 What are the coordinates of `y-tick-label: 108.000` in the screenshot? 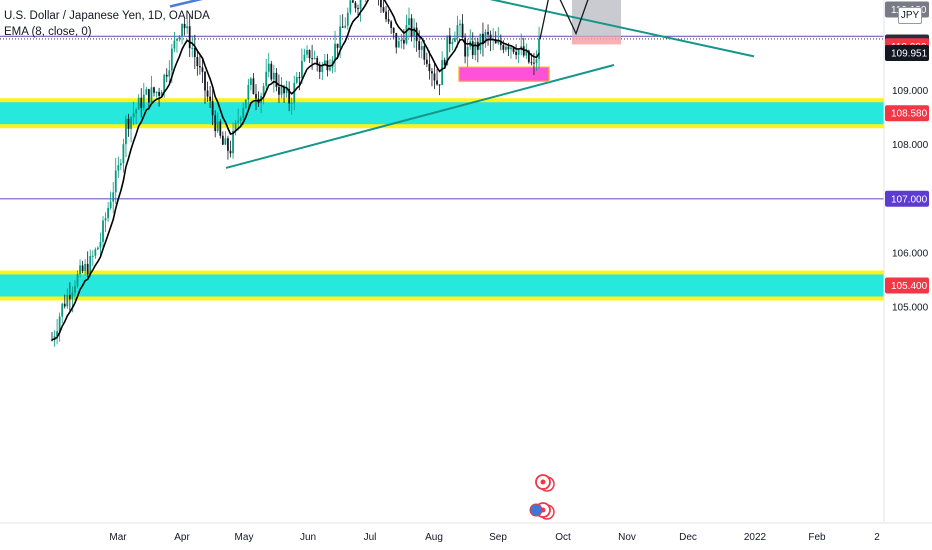 It's located at (910, 145).